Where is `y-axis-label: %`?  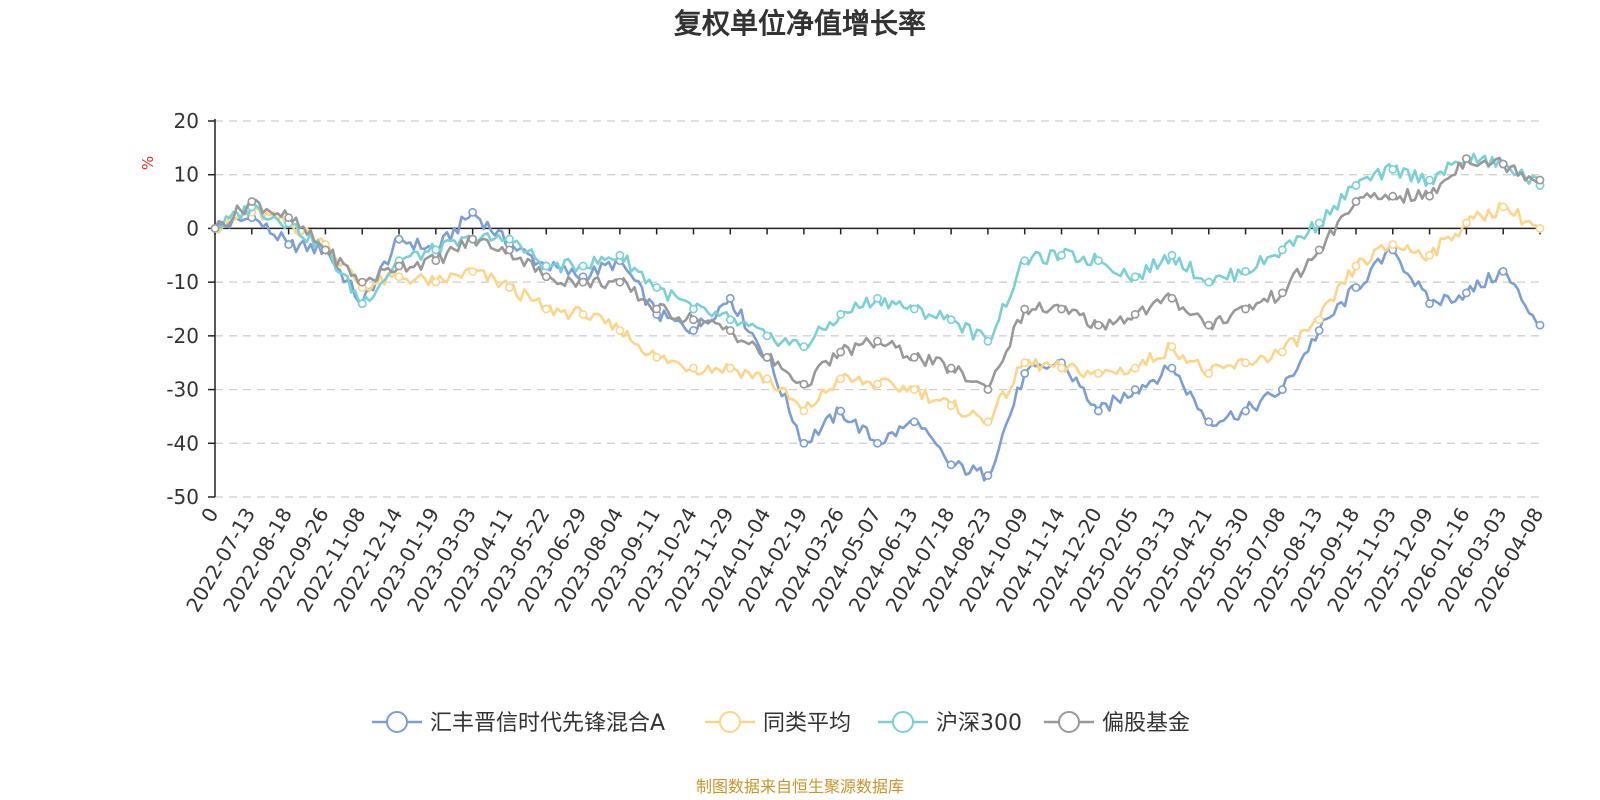 y-axis-label: % is located at coordinates (148, 163).